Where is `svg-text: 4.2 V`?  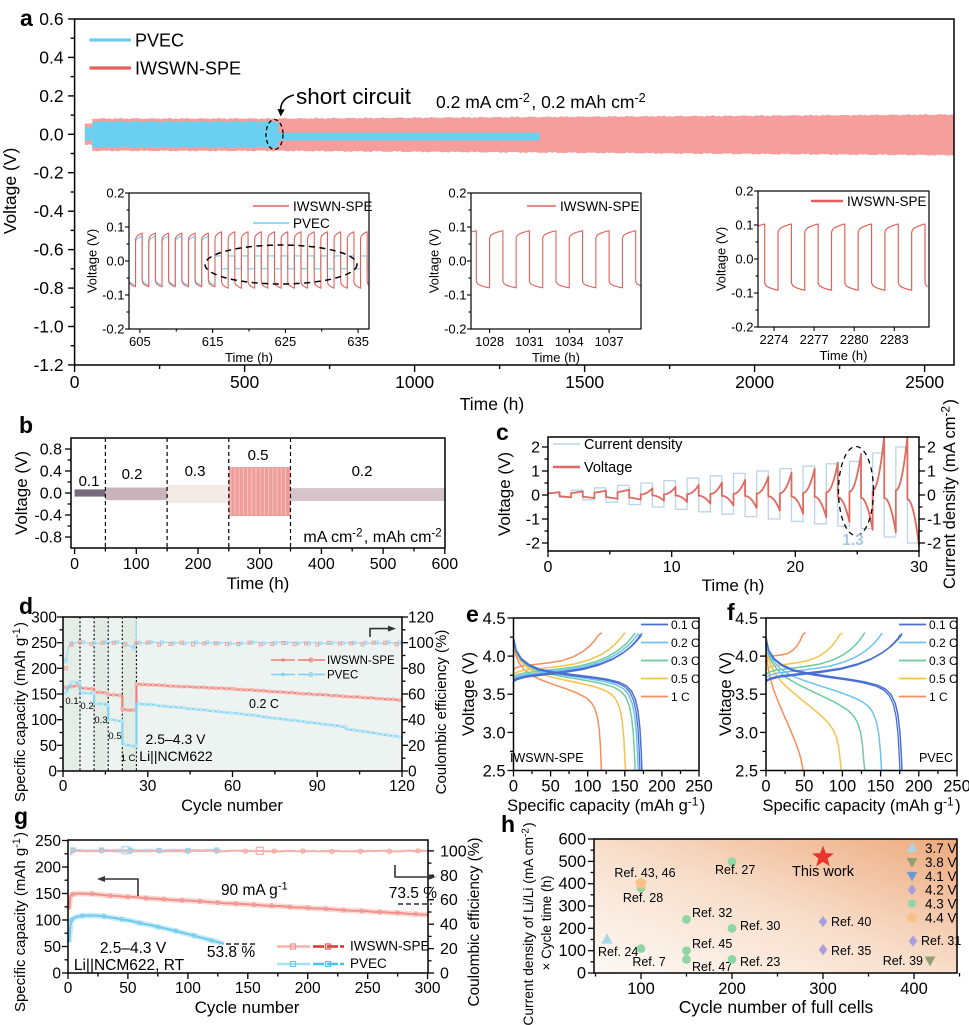 svg-text: 4.2 V is located at coordinates (941, 890).